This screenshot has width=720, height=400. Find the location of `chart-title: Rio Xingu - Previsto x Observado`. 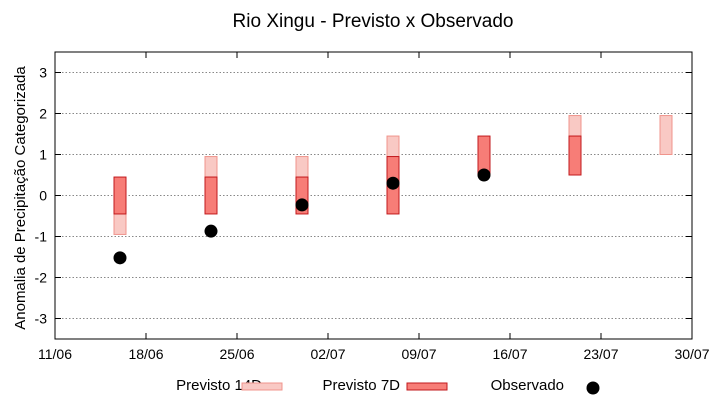

chart-title: Rio Xingu - Previsto x Observado is located at coordinates (373, 21).